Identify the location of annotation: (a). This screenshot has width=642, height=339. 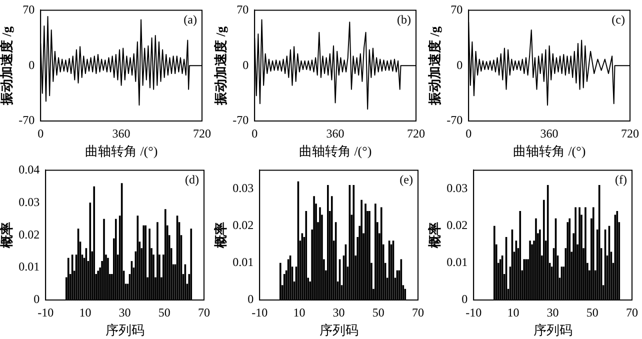
(190, 19).